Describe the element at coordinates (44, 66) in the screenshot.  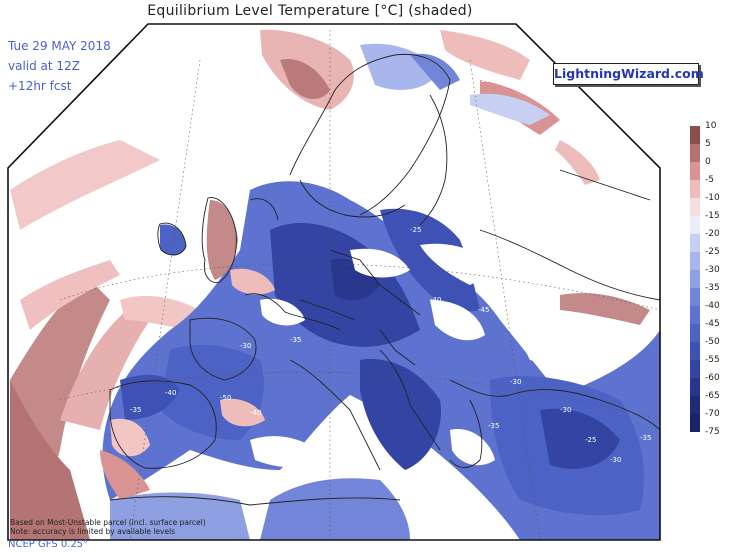
I see `valid-time: valid at 12Z` at that location.